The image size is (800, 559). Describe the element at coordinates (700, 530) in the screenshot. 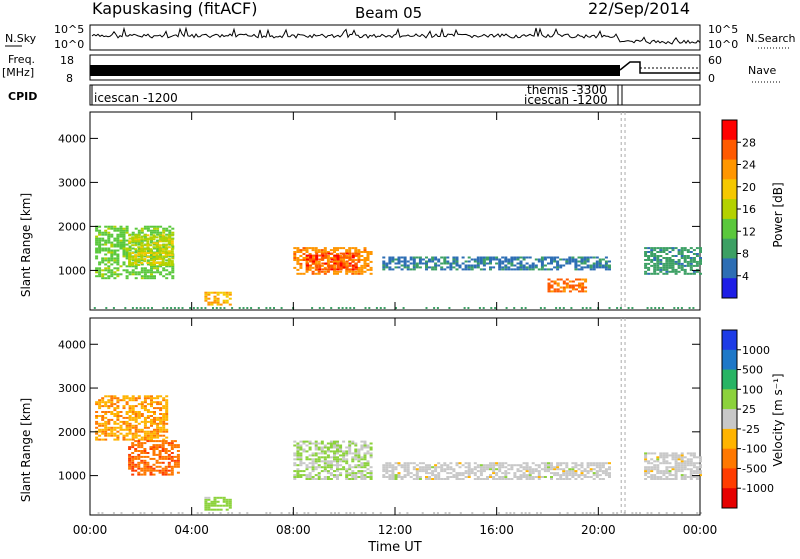

I see `x-tick-label: 00:00` at that location.